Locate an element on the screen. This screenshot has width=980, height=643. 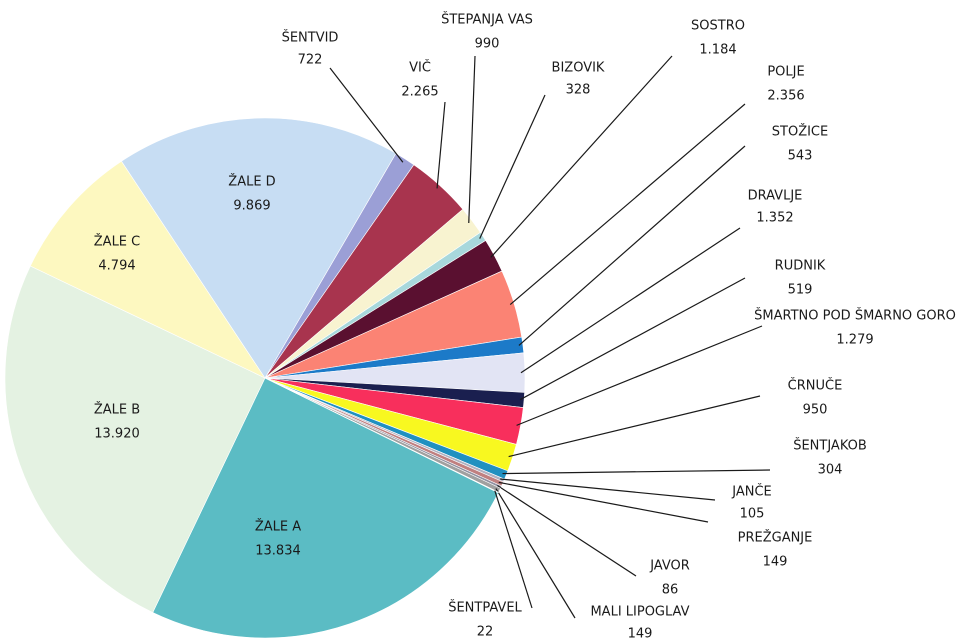
slice-label: JANČE is located at coordinates (751, 492).